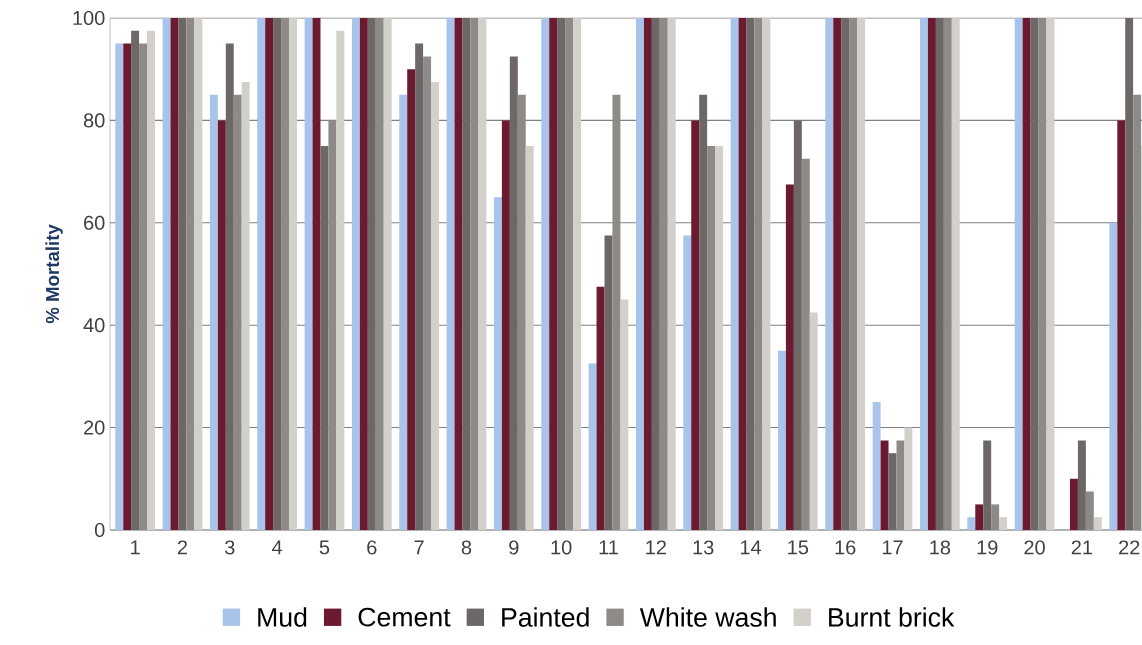 The height and width of the screenshot is (645, 1142). Describe the element at coordinates (1129, 547) in the screenshot. I see `x-tick-label: 22` at that location.